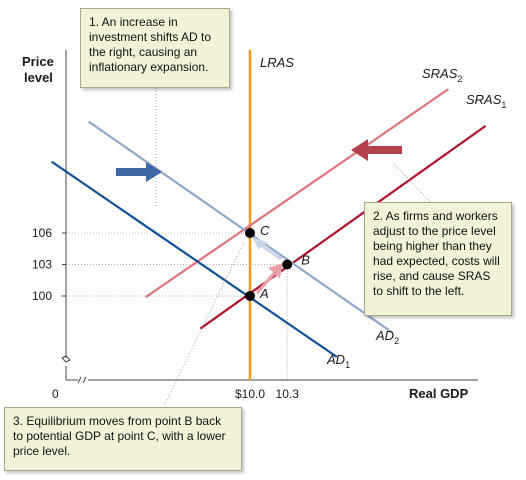  I want to click on x-axis-break-mark, so click(82, 380).